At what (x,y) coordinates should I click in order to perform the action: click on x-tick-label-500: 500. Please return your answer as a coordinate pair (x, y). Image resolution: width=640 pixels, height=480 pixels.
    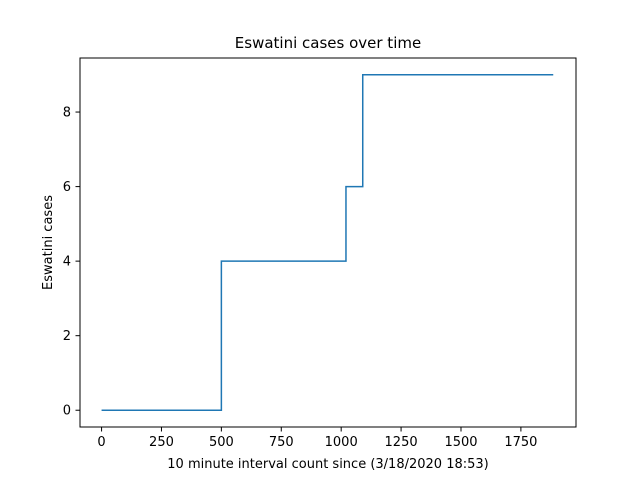
    Looking at the image, I should click on (221, 442).